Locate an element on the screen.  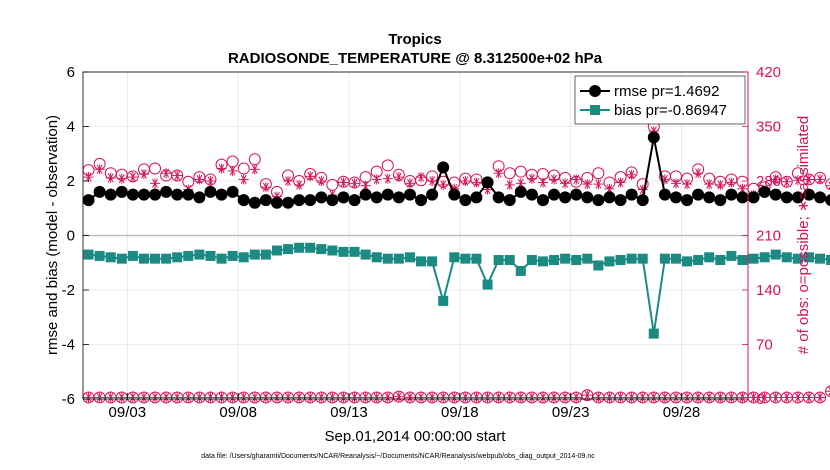
chart-title: Tropics is located at coordinates (414, 39).